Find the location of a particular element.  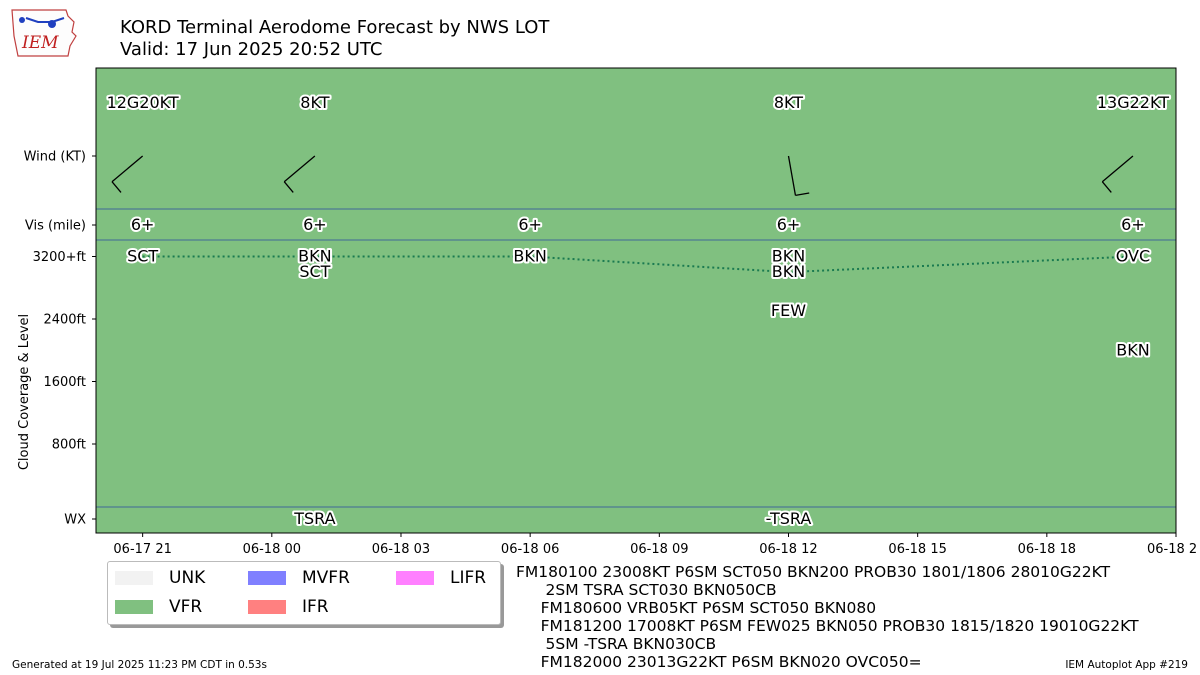

wind-label-text: 13G22KT is located at coordinates (1133, 102).